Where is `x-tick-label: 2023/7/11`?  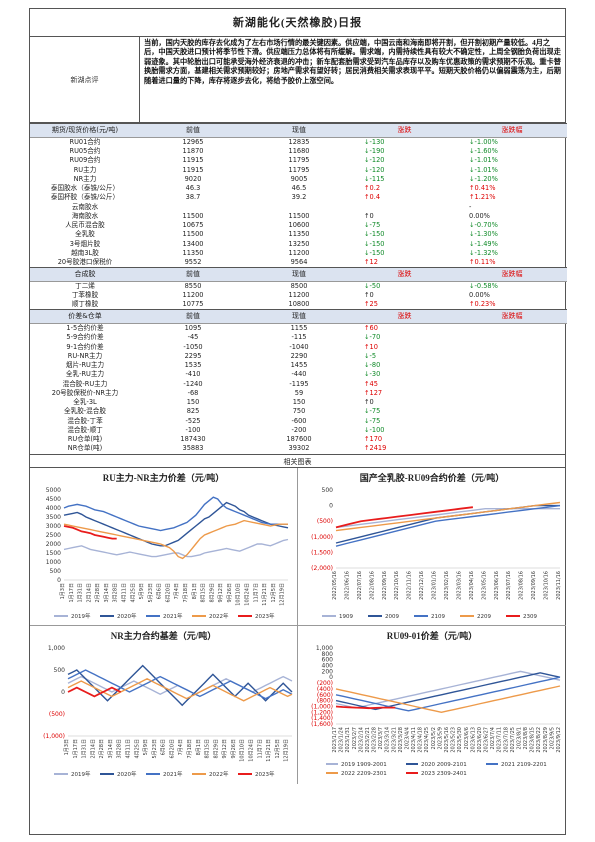
x-tick-label: 2023/7/11 is located at coordinates (500, 740).